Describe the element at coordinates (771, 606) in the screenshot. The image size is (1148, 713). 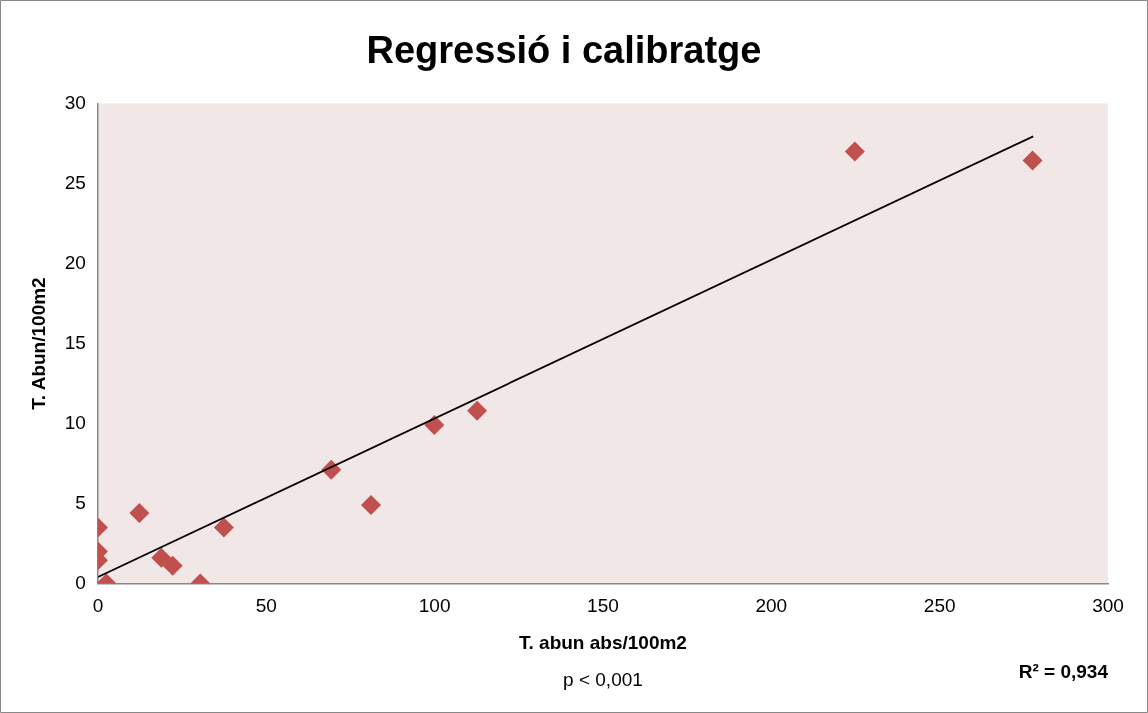
I see `x-tick-label: 200` at that location.